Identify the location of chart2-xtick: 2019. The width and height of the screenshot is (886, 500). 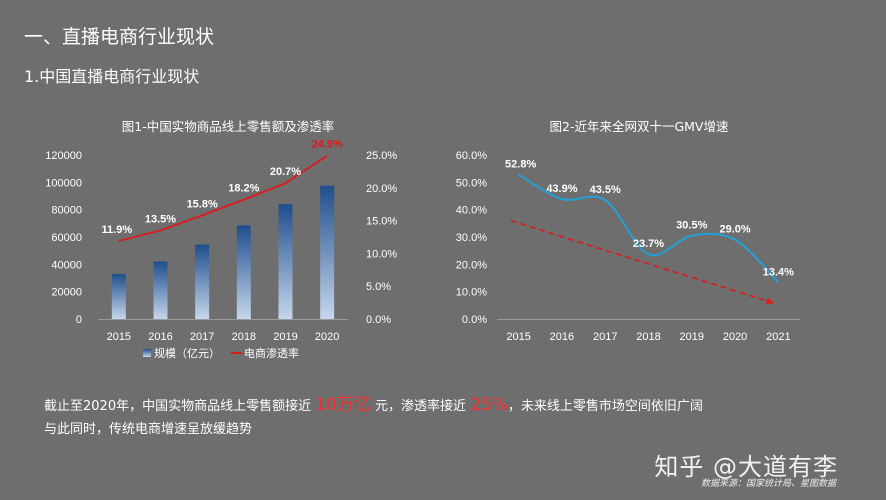
(692, 337).